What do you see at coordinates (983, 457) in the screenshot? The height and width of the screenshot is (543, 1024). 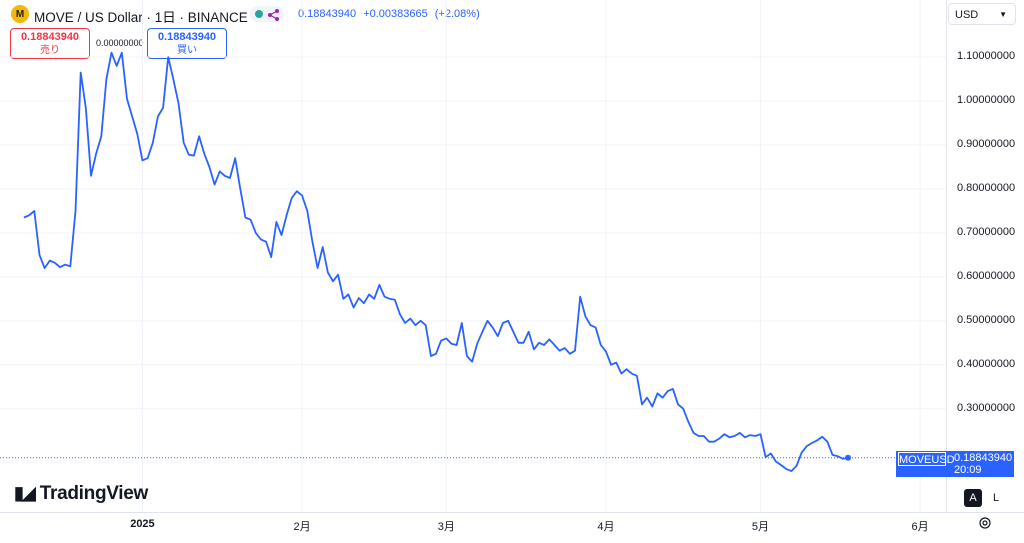 I see `last-tag-price: 0.18843940` at bounding box center [983, 457].